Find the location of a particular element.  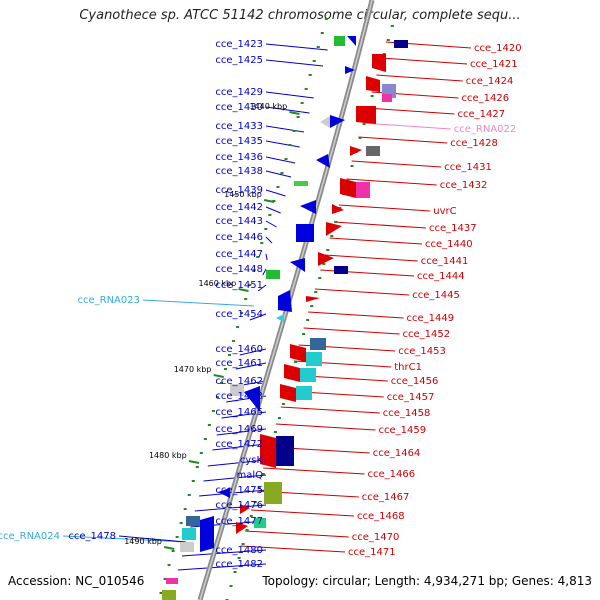

gene-label-right: cce_1445 is located at coordinates (436, 295).